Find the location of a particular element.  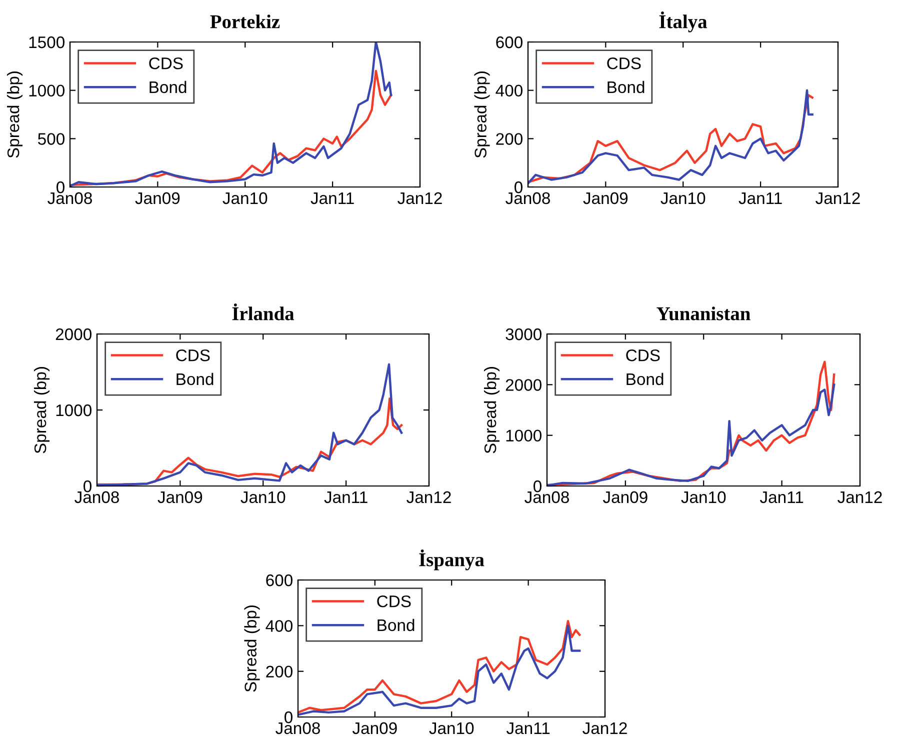

chart-title: İtalya is located at coordinates (683, 22).